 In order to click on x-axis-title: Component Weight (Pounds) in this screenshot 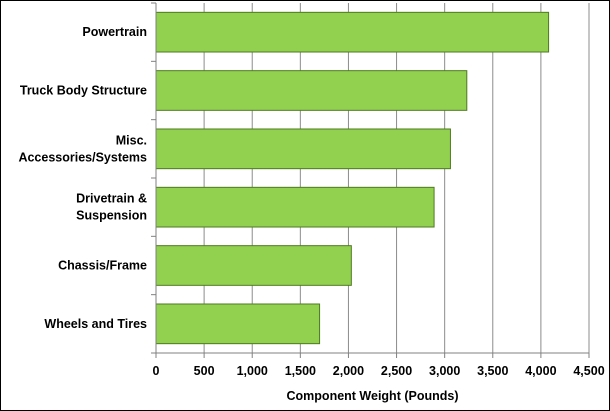, I will do `click(373, 396)`.